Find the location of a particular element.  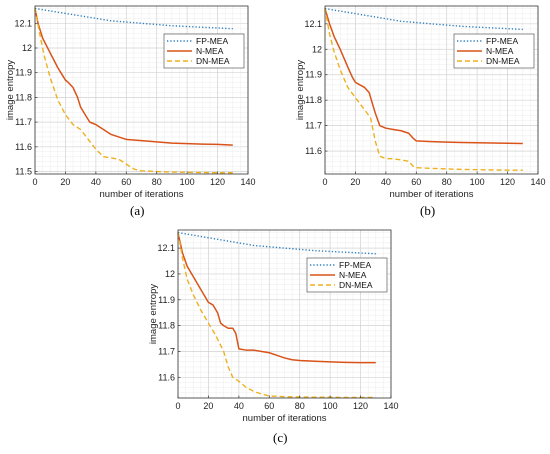

major-grid is located at coordinates (431, 90).